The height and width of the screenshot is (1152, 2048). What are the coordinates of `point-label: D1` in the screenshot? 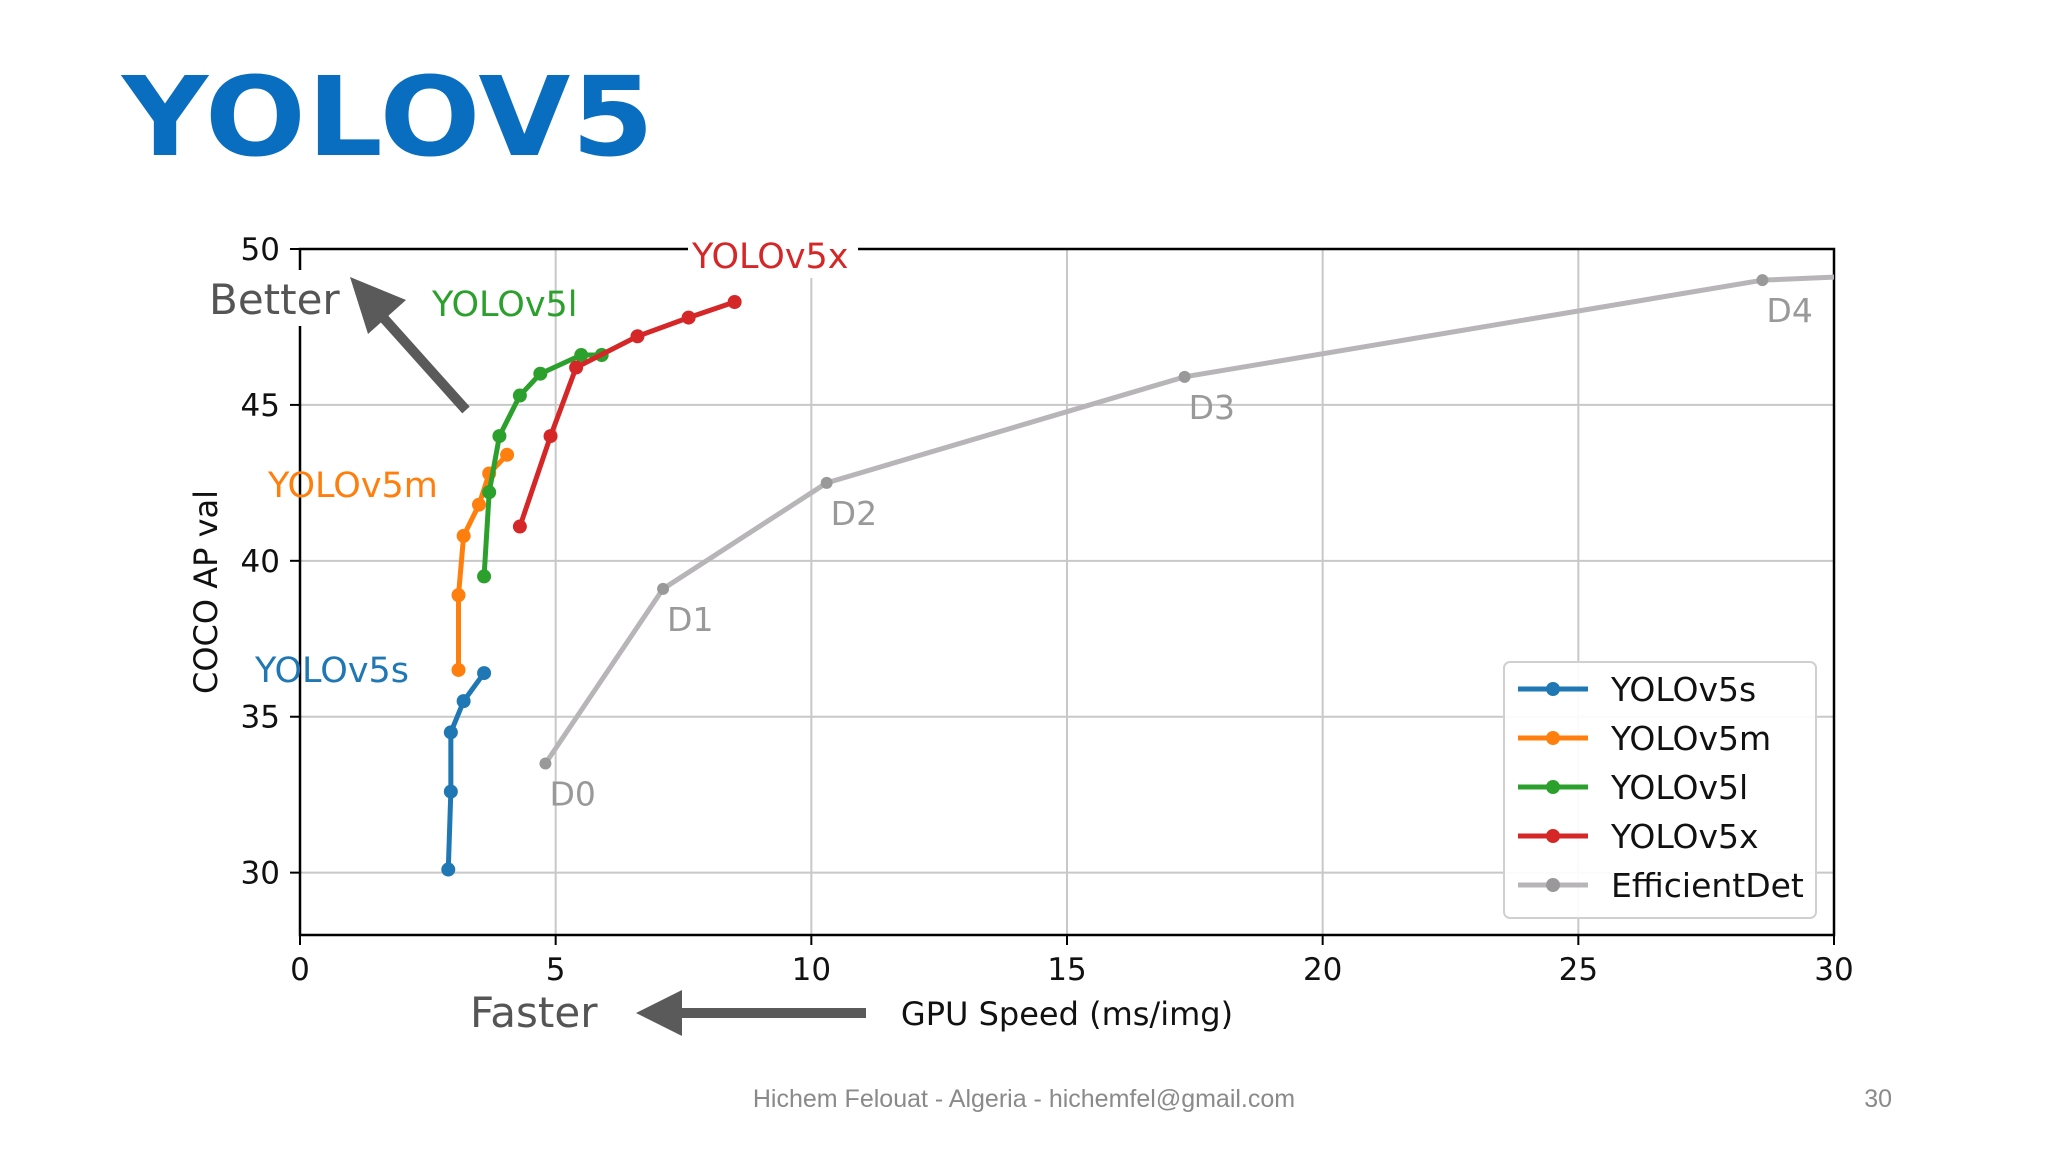 It's located at (690, 619).